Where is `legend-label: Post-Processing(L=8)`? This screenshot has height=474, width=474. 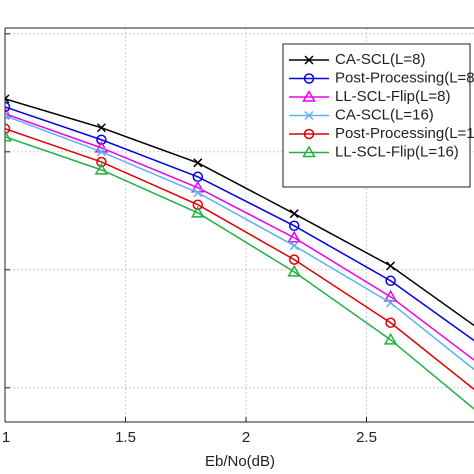
legend-label: Post-Processing(L=8) is located at coordinates (404, 77).